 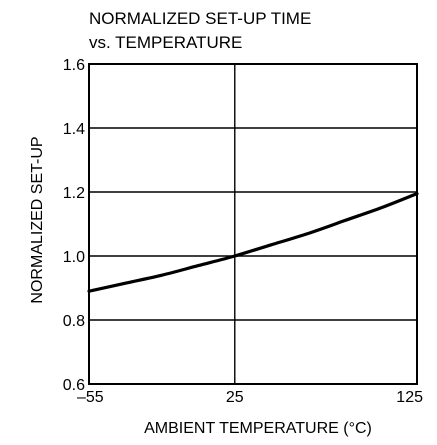 I want to click on chart-title-line1: NORMALIZED SET-UP TIME, so click(x=200, y=18).